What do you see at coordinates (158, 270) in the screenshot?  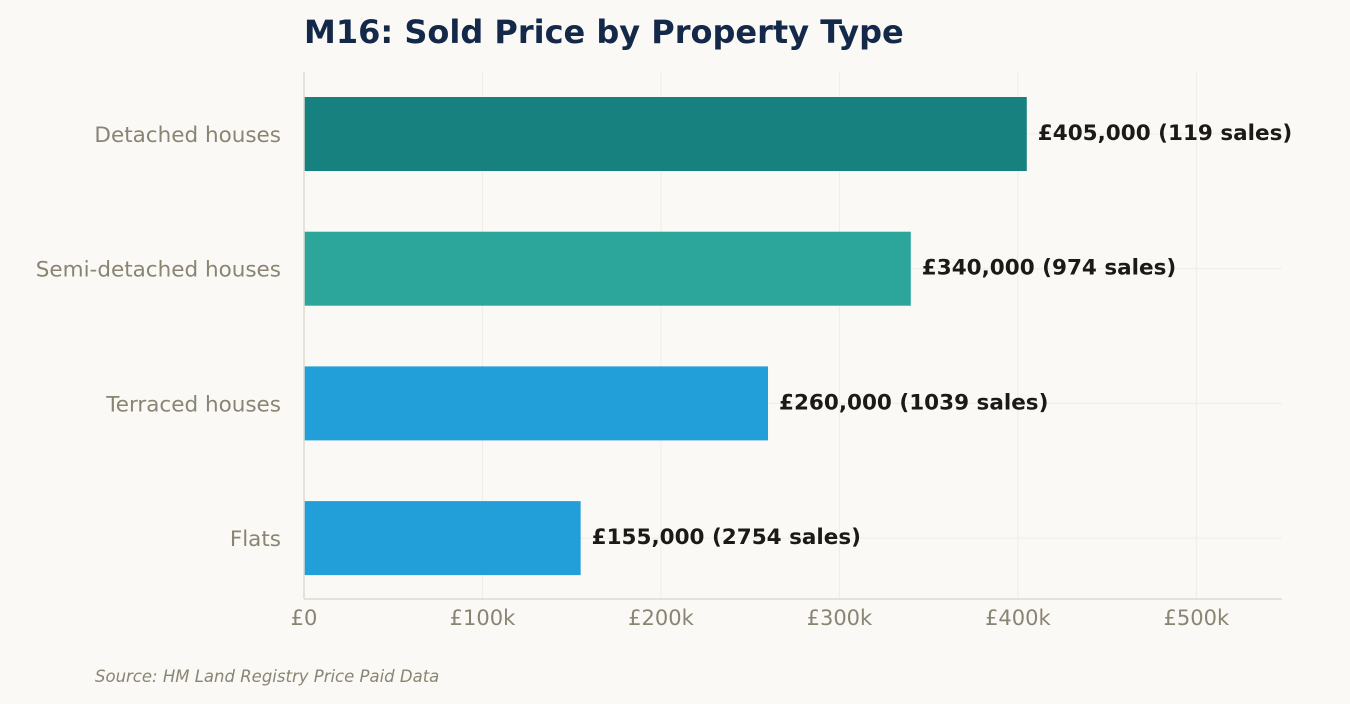 I see `category-label: Semi-detached houses` at bounding box center [158, 270].